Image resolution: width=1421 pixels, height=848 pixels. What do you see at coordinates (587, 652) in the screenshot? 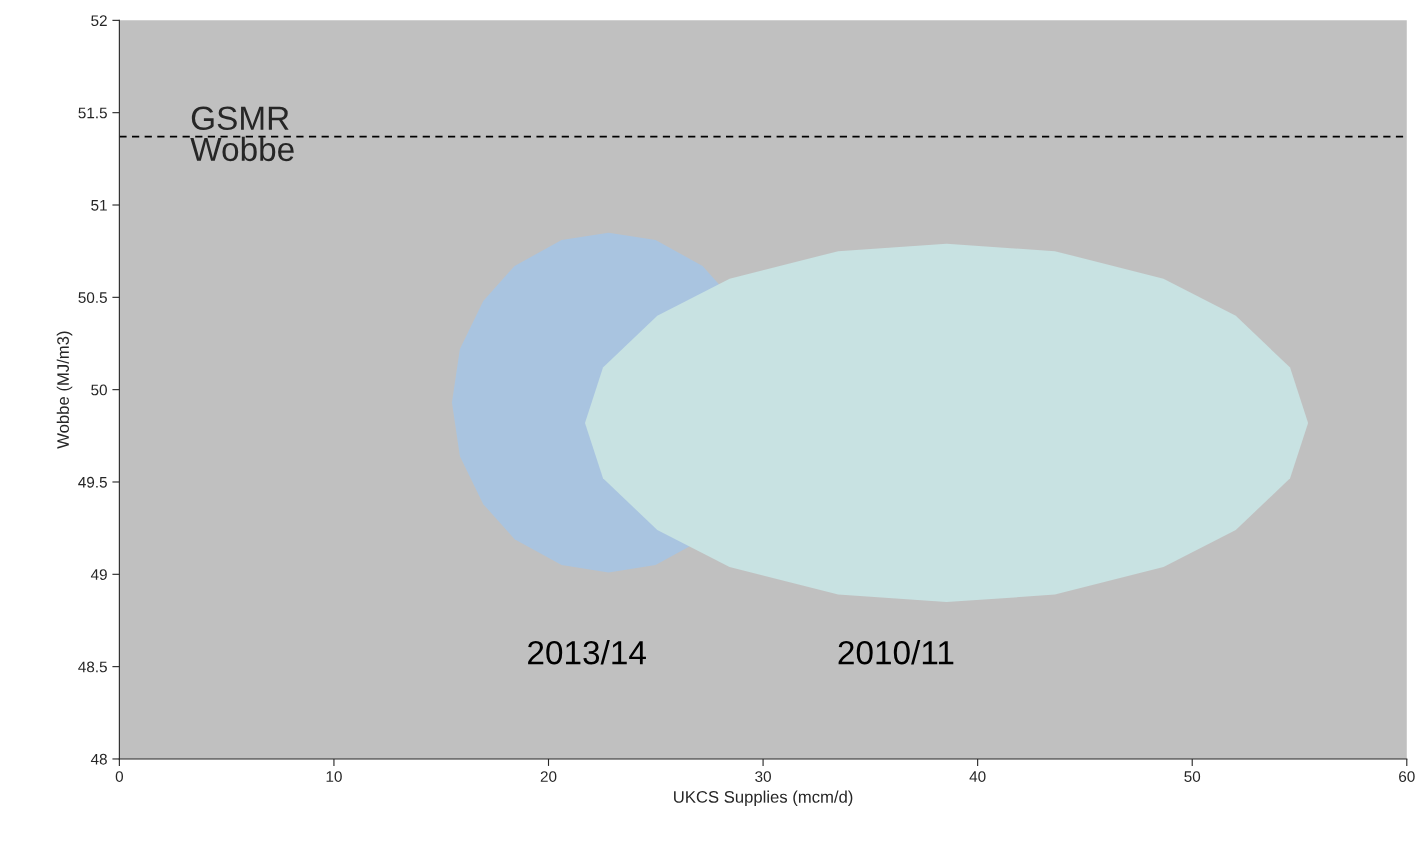
I see `annotation: 2013/14` at bounding box center [587, 652].